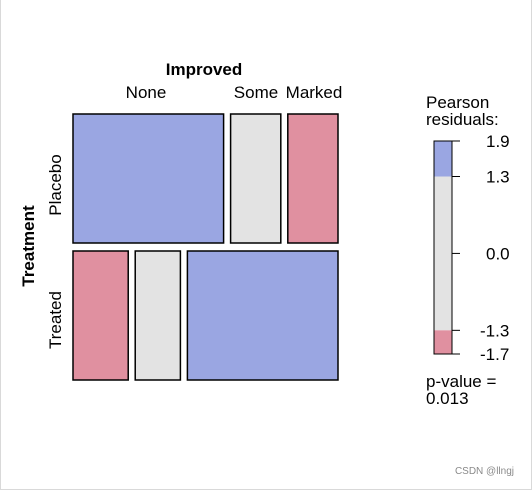 The height and width of the screenshot is (491, 532). Describe the element at coordinates (498, 141) in the screenshot. I see `legend-tick-label: 1.9` at that location.